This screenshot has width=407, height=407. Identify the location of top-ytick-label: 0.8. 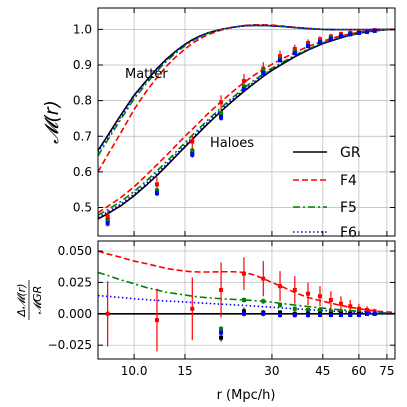
(82, 101).